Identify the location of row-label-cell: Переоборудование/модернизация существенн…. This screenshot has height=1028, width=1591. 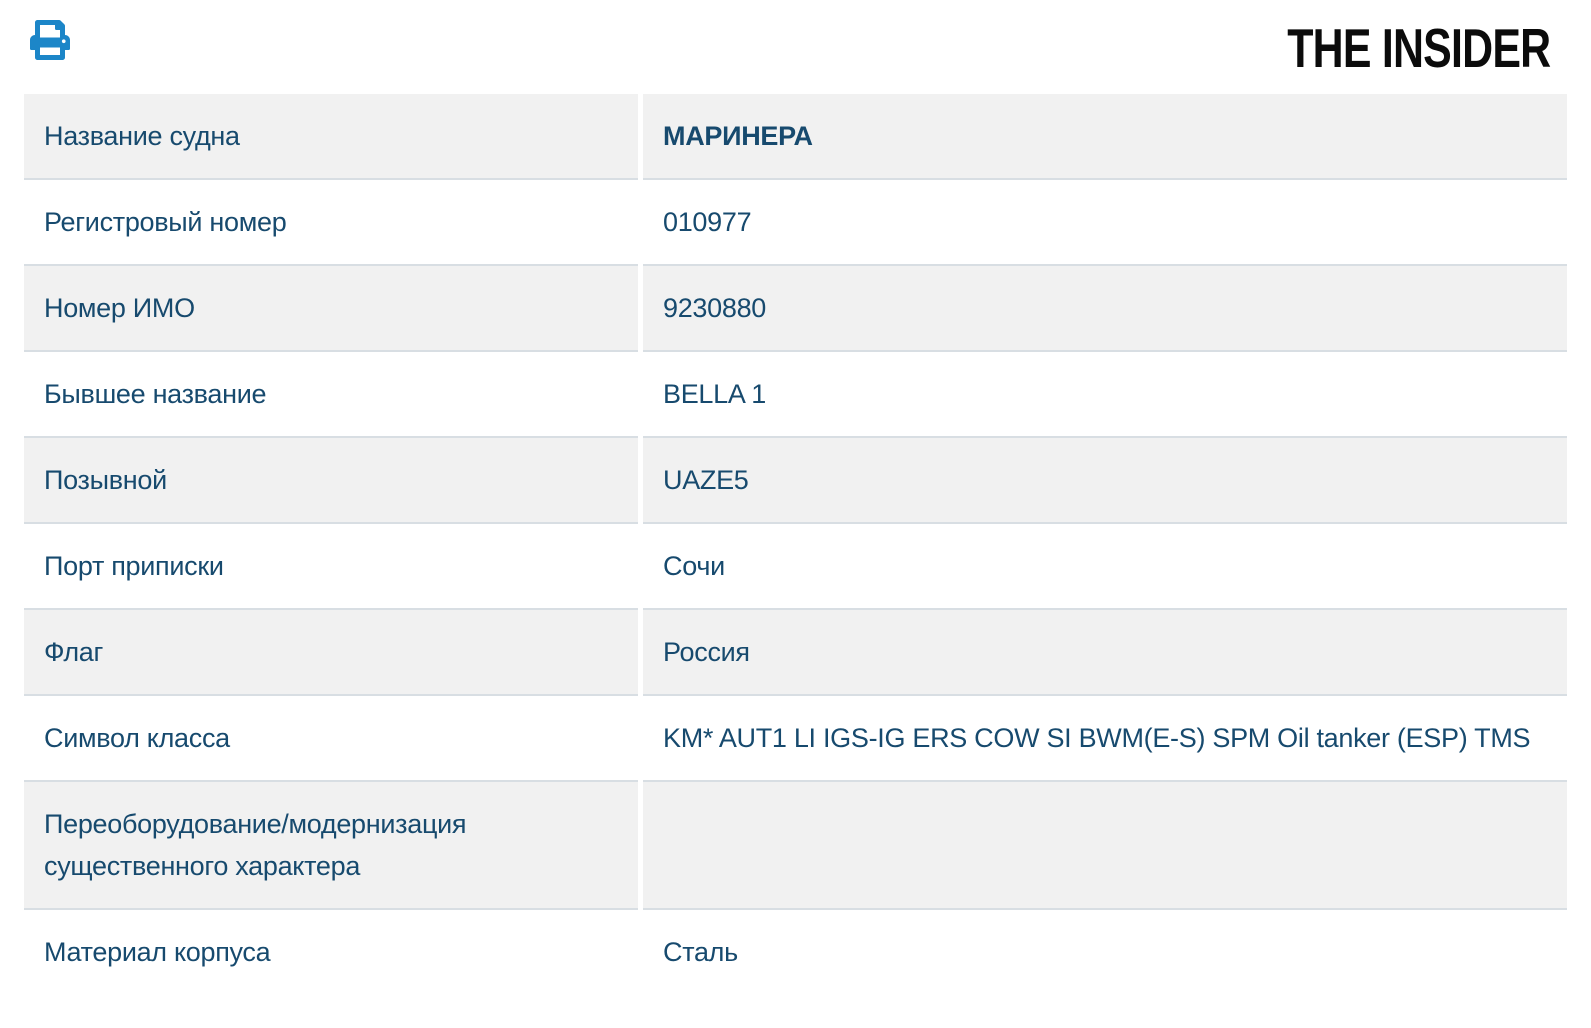
(331, 844).